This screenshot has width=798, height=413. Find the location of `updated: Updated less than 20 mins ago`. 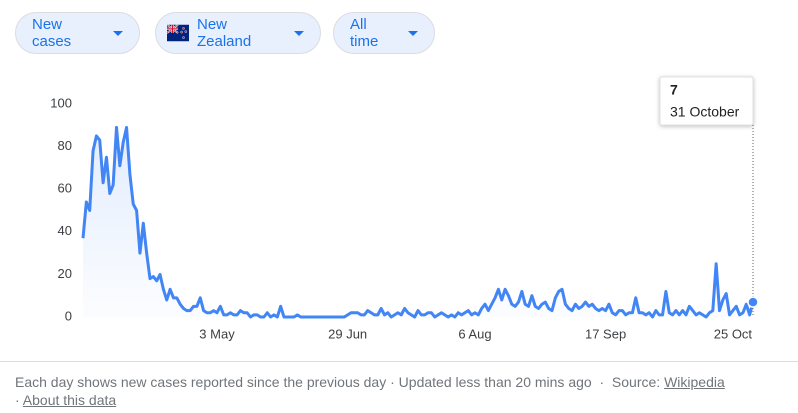

updated: Updated less than 20 mins ago is located at coordinates (495, 382).